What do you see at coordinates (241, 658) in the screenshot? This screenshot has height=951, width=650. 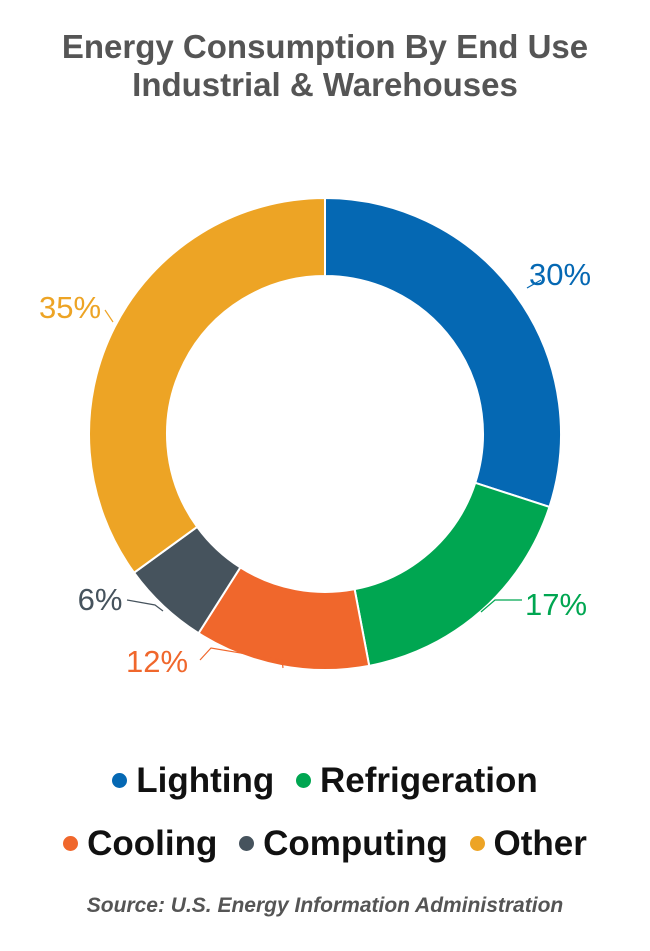 I see `leader-line-cooling` at bounding box center [241, 658].